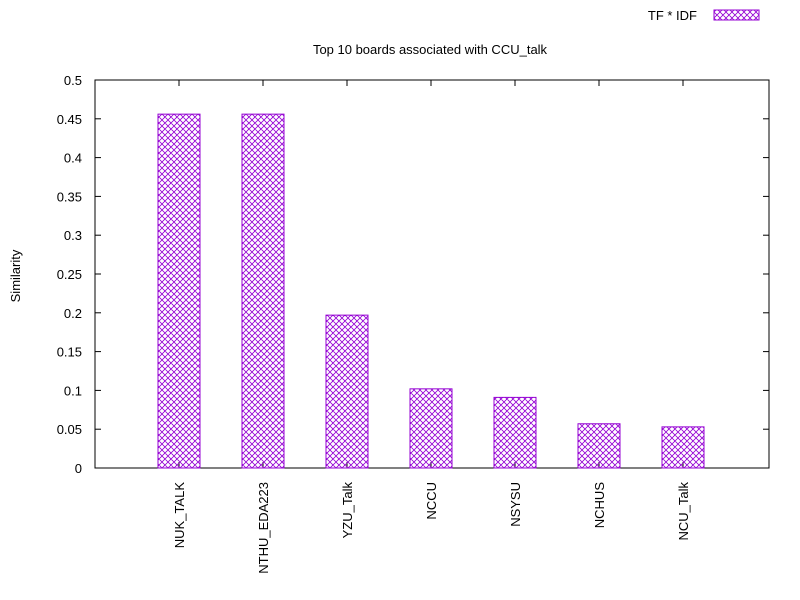 Image resolution: width=800 pixels, height=600 pixels. Describe the element at coordinates (73, 235) in the screenshot. I see `y-tick-label: 0.3` at that location.